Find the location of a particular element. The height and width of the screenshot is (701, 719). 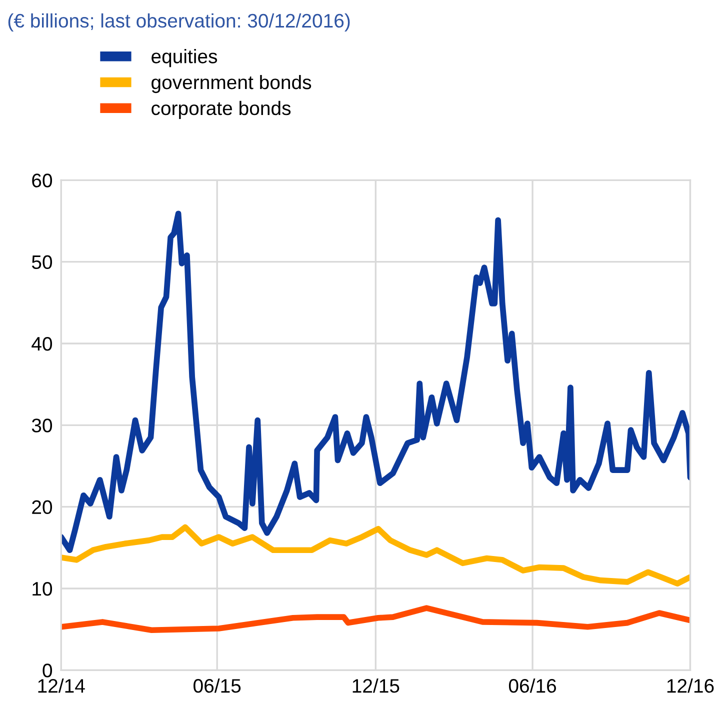

y-tick-label: 20 is located at coordinates (42, 507).